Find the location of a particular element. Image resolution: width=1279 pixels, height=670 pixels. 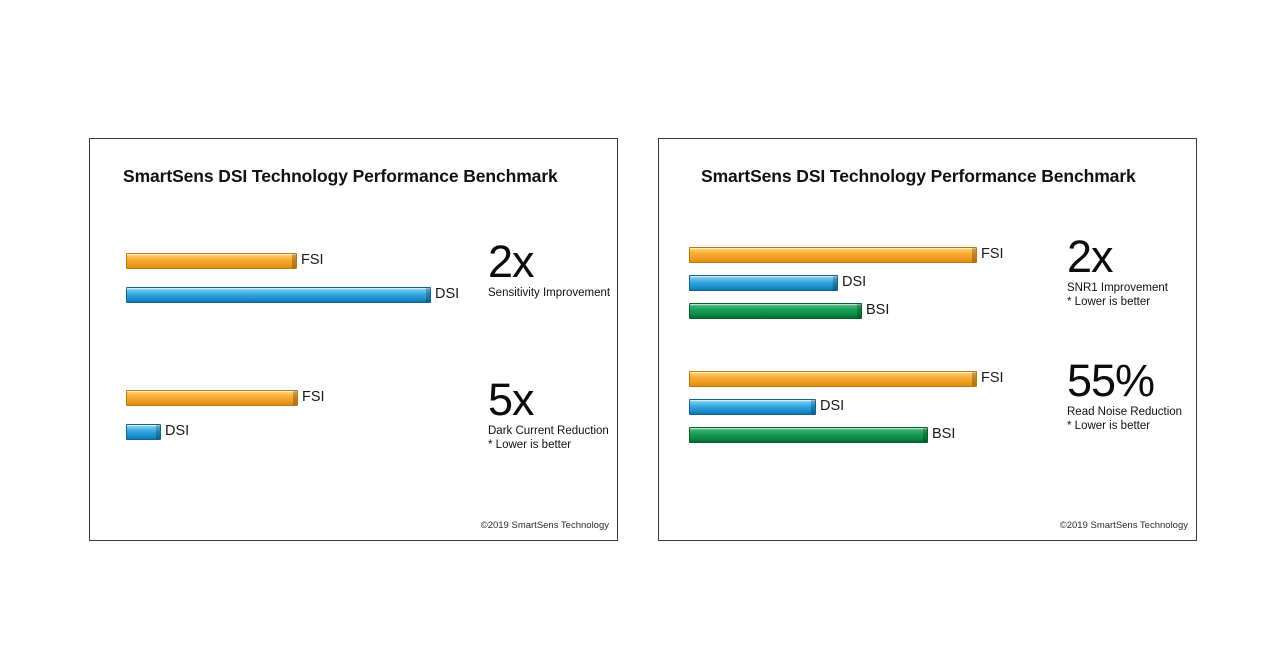

stat-caption: Read Noise Reduction is located at coordinates (1125, 412).